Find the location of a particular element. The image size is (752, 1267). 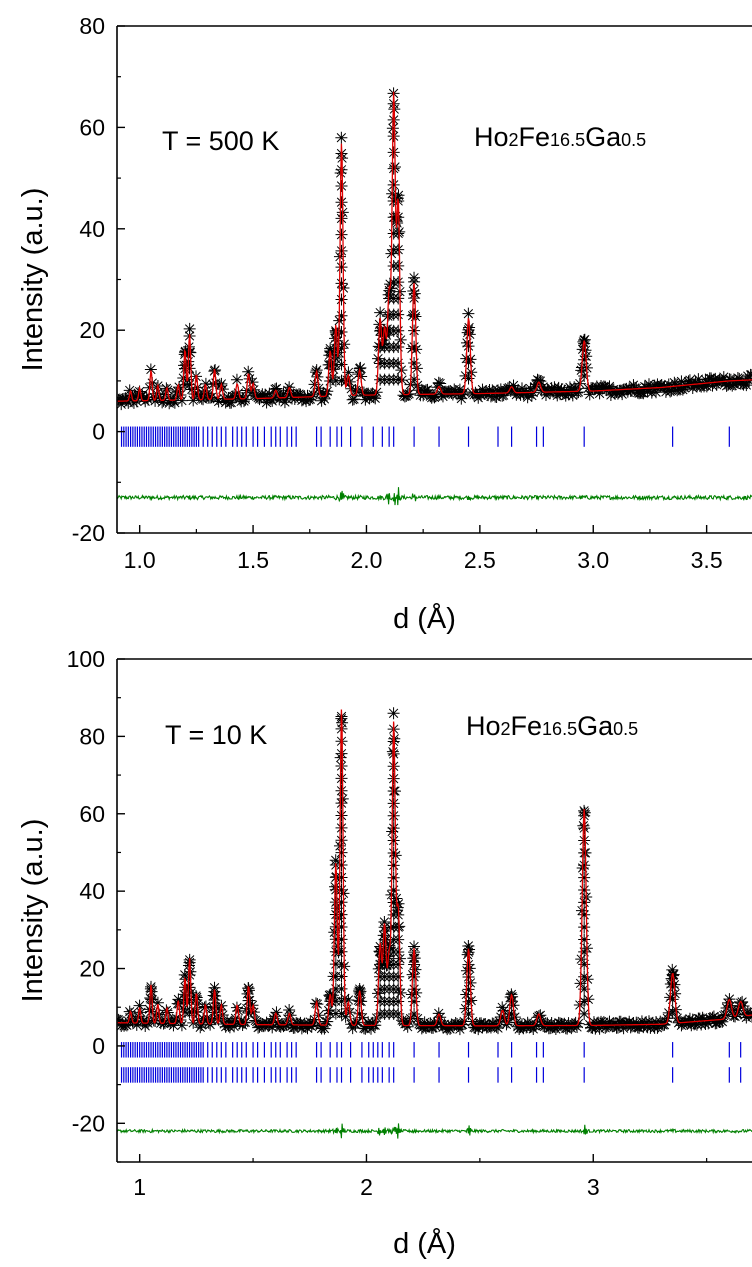

y-tick-label: 100 is located at coordinates (86, 659).